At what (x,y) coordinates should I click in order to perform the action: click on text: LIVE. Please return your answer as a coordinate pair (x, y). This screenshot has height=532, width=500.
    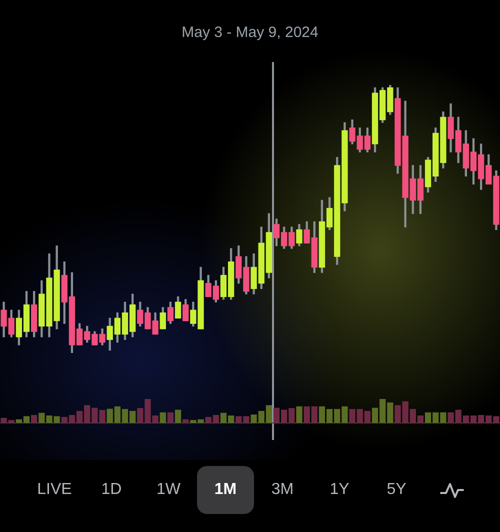
    Looking at the image, I should click on (54, 490).